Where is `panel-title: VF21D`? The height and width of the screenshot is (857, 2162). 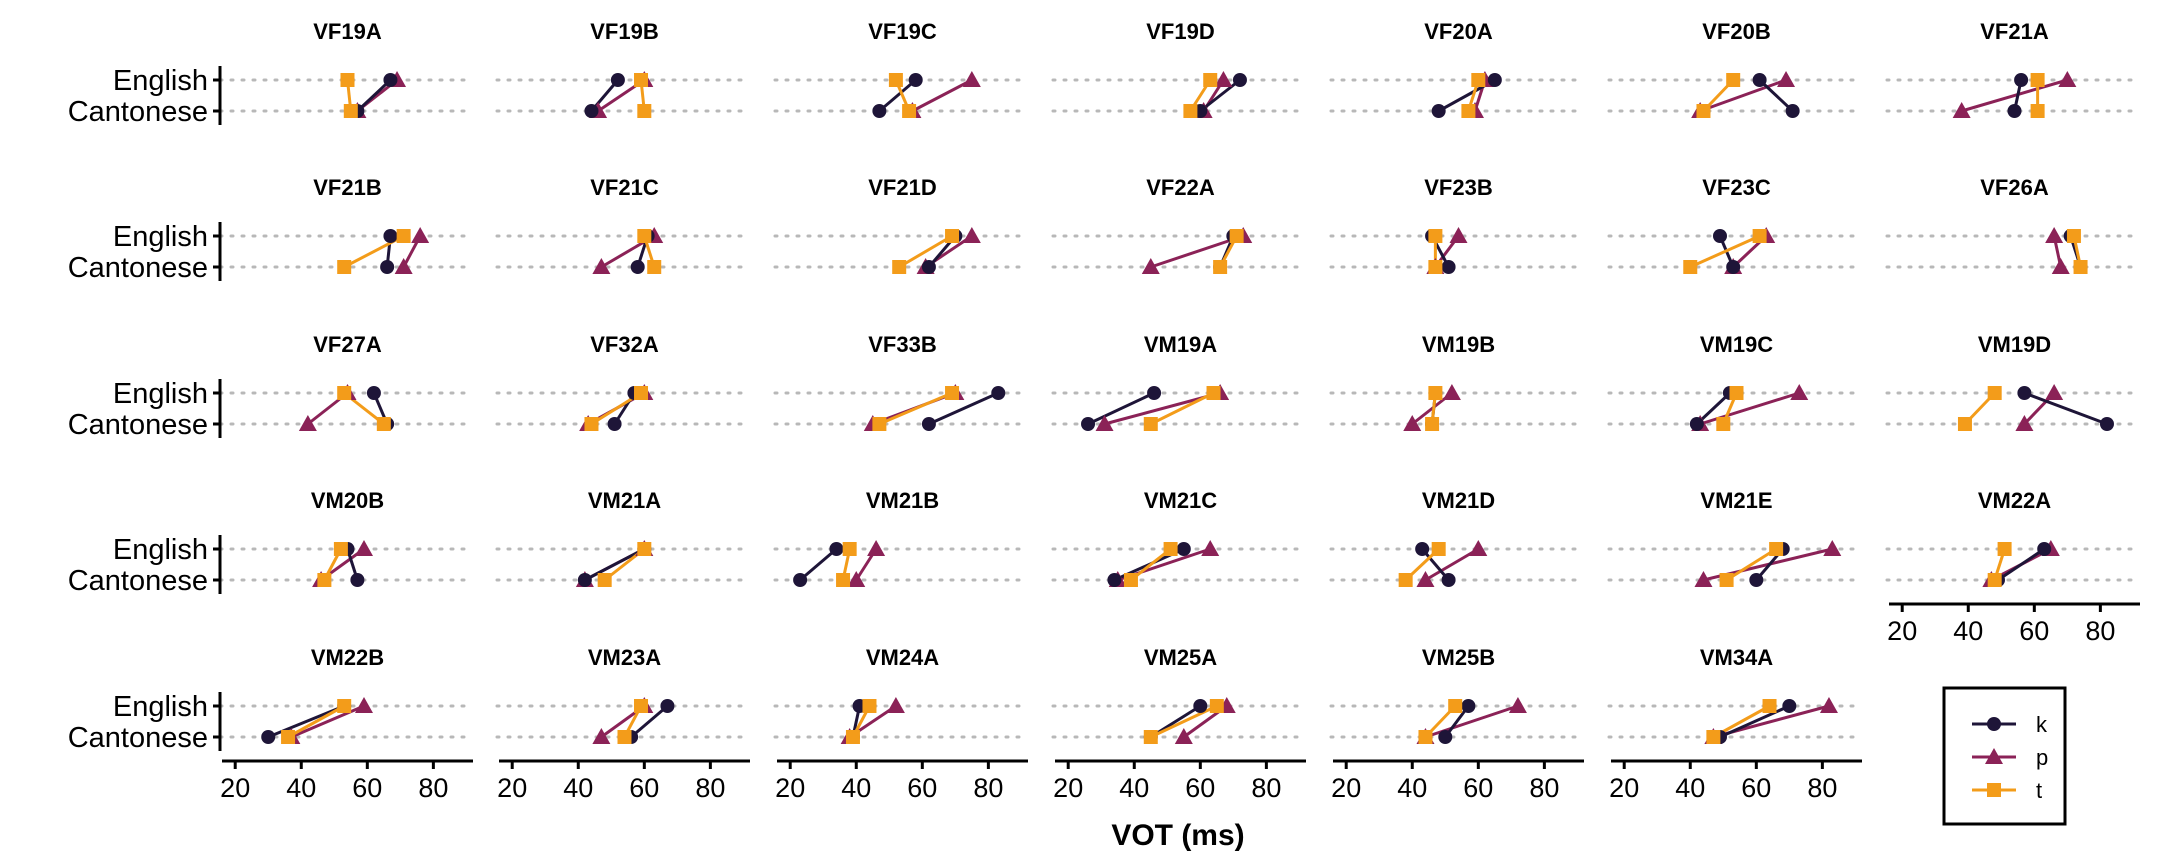 panel-title: VF21D is located at coordinates (902, 187).